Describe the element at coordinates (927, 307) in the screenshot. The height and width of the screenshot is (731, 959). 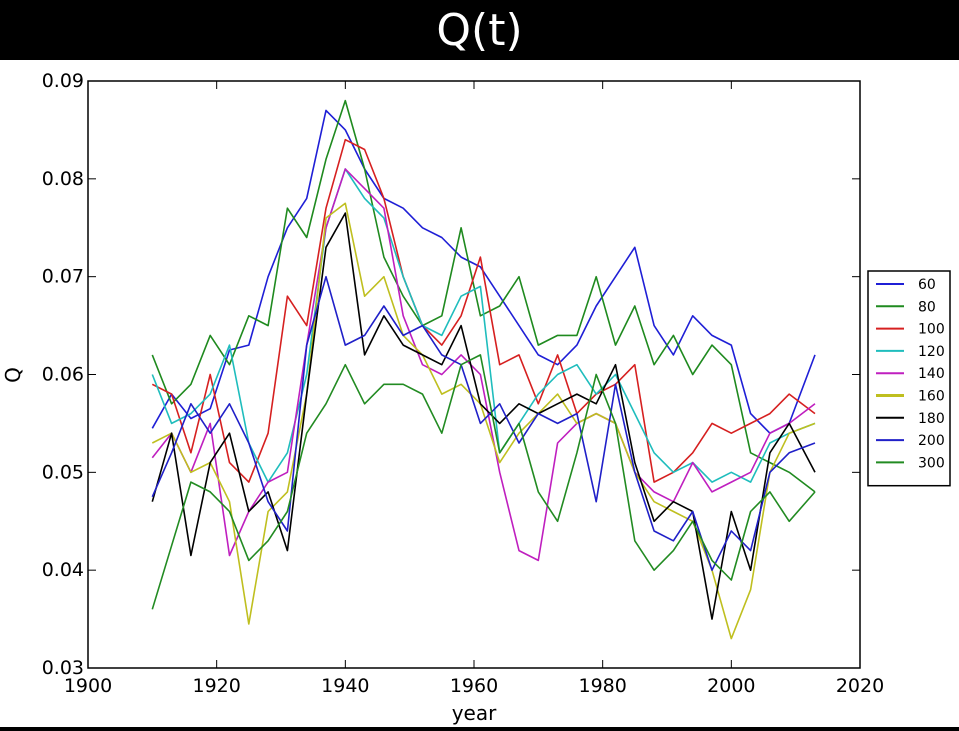
I see `legend-label-80: 80` at that location.